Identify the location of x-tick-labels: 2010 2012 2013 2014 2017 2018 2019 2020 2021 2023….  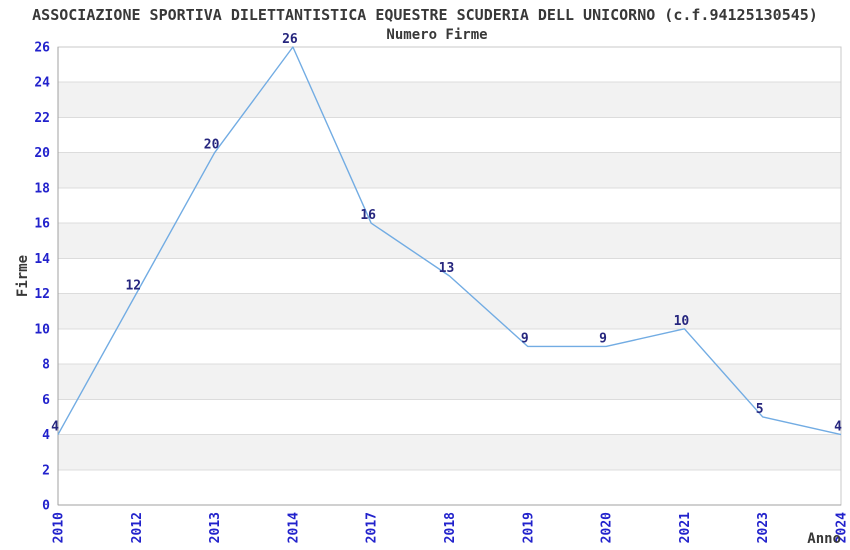
(451, 527).